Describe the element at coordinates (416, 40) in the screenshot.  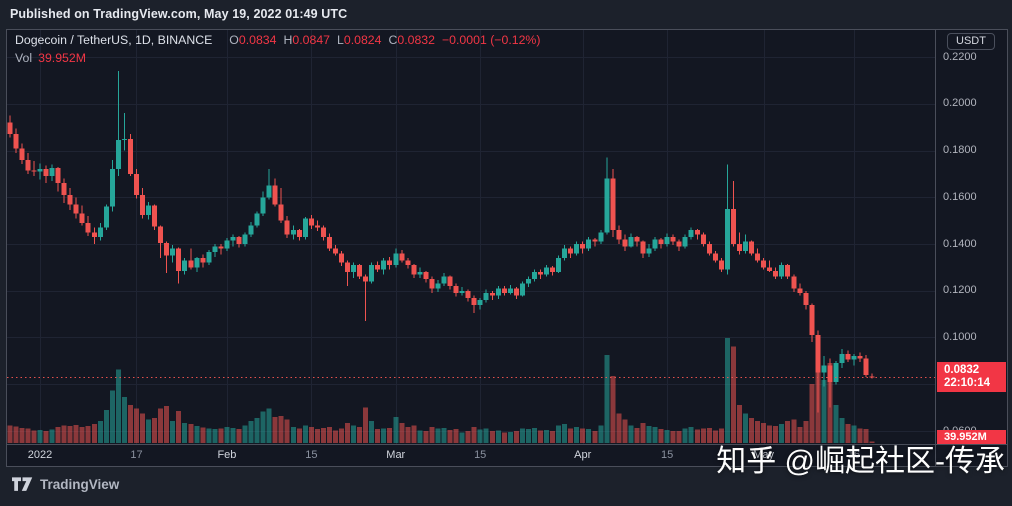
I see `ohlc-number: 0.0832` at that location.